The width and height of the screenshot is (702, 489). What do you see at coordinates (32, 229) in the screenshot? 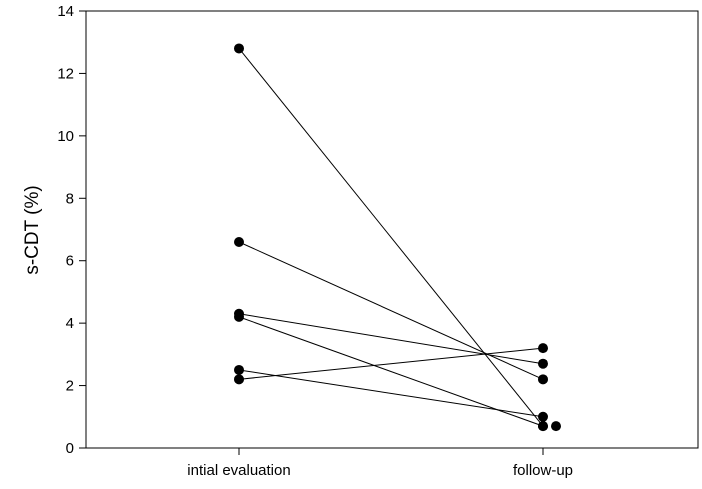
I see `y-axis-title: s-CDT (%)` at bounding box center [32, 229].